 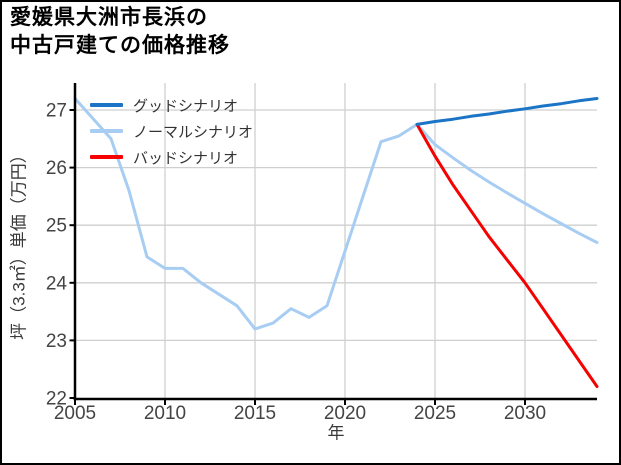 What do you see at coordinates (120, 32) in the screenshot?
I see `chart-title: 愛媛県大洲市長浜の 中古戸建ての価格推移` at bounding box center [120, 32].